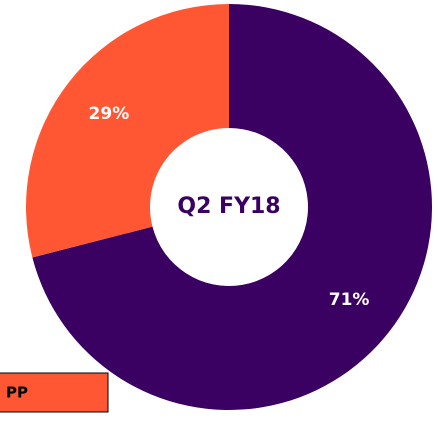  Describe the element at coordinates (228, 206) in the screenshot. I see `center-label: Q2 FY18` at that location.